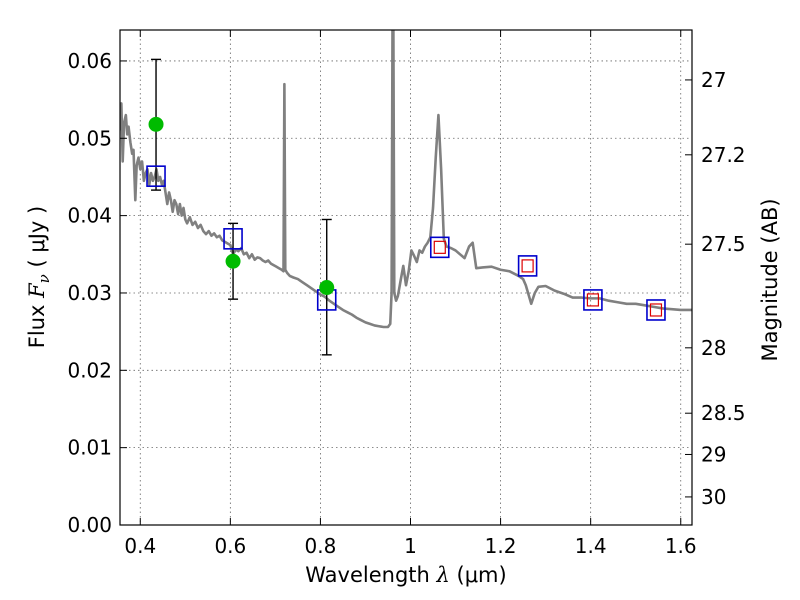 The height and width of the screenshot is (600, 800). Describe the element at coordinates (501, 546) in the screenshot. I see `x-tick-label: 1.2` at that location.